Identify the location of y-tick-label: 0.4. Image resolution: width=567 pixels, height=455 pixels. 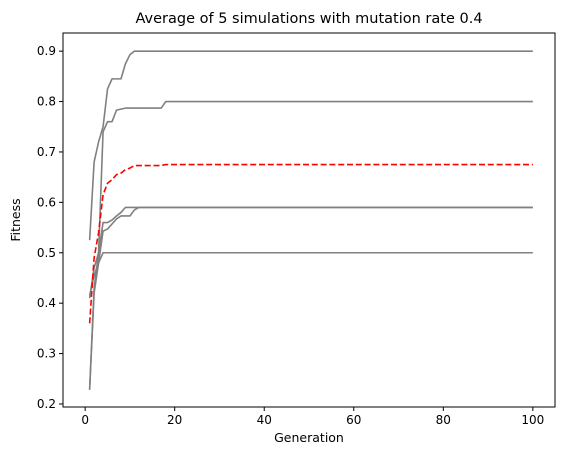
(46, 303).